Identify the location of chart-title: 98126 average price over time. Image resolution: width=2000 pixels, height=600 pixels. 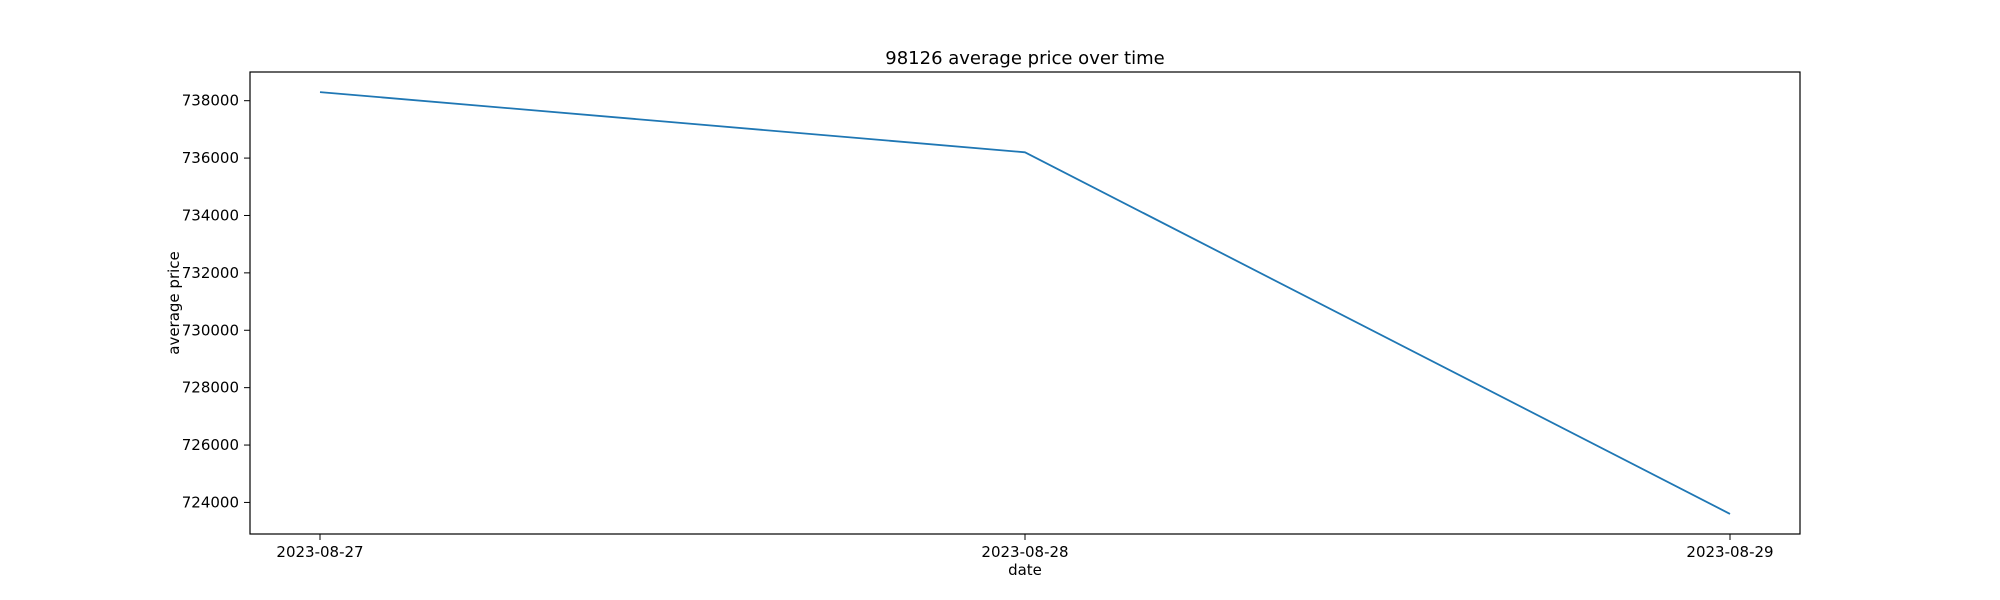
(1024, 58).